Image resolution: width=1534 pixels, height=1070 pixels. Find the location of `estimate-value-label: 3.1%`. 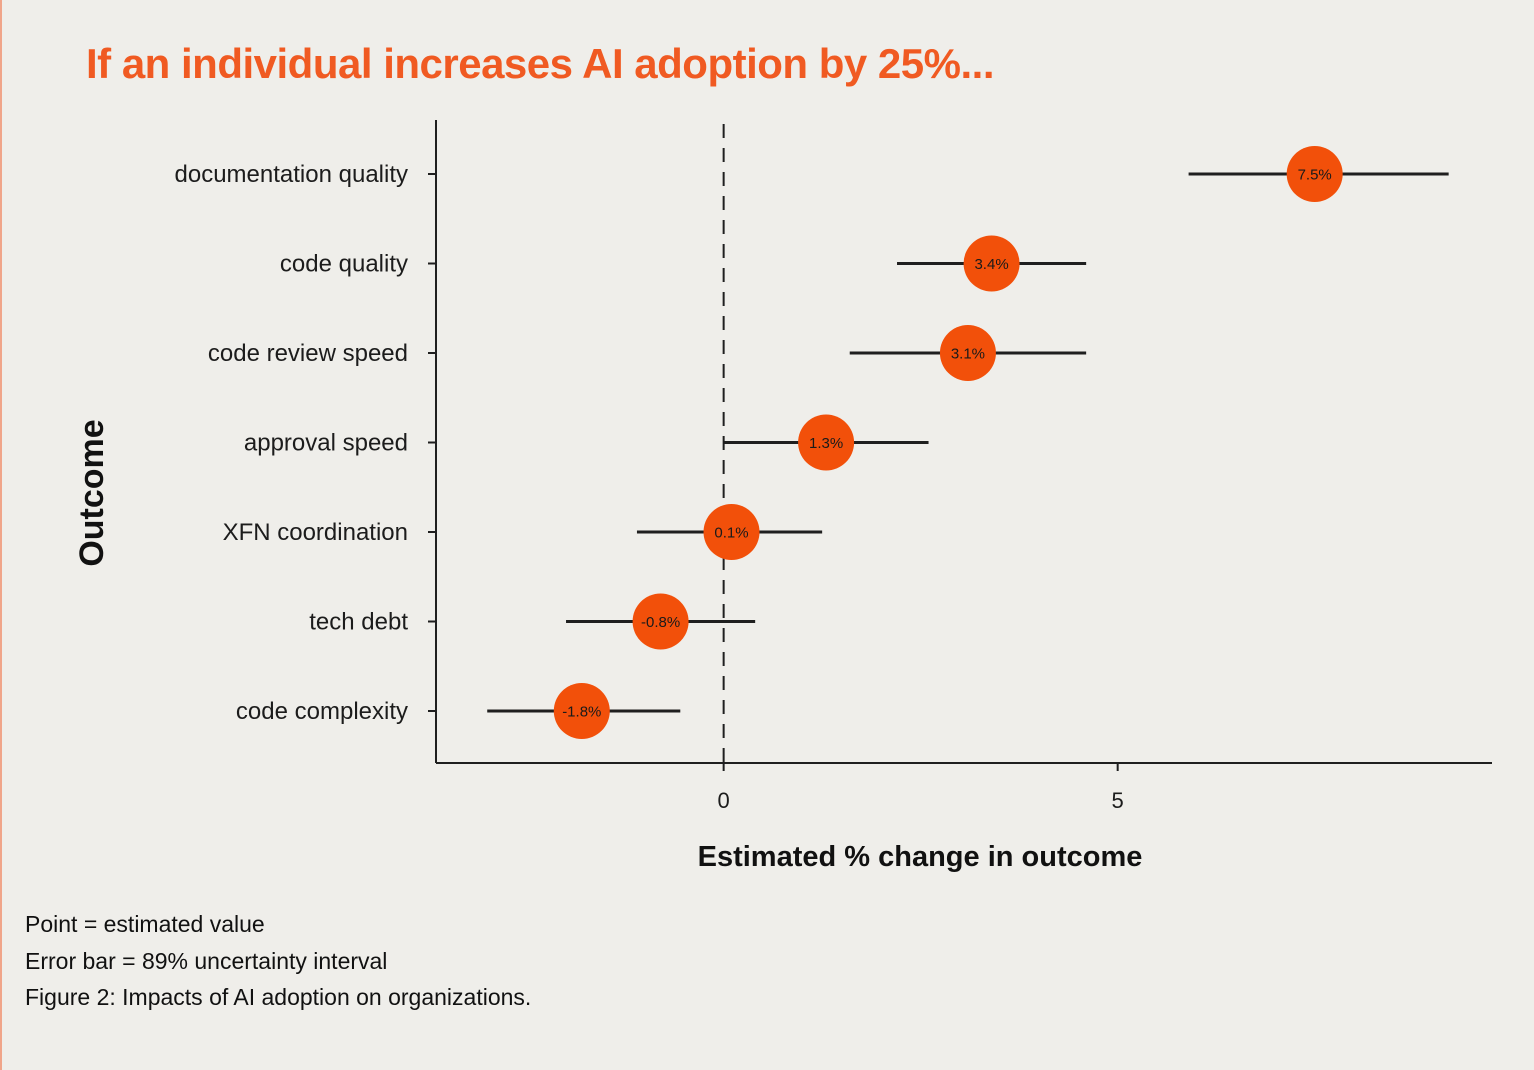

estimate-value-label: 3.1% is located at coordinates (968, 354).